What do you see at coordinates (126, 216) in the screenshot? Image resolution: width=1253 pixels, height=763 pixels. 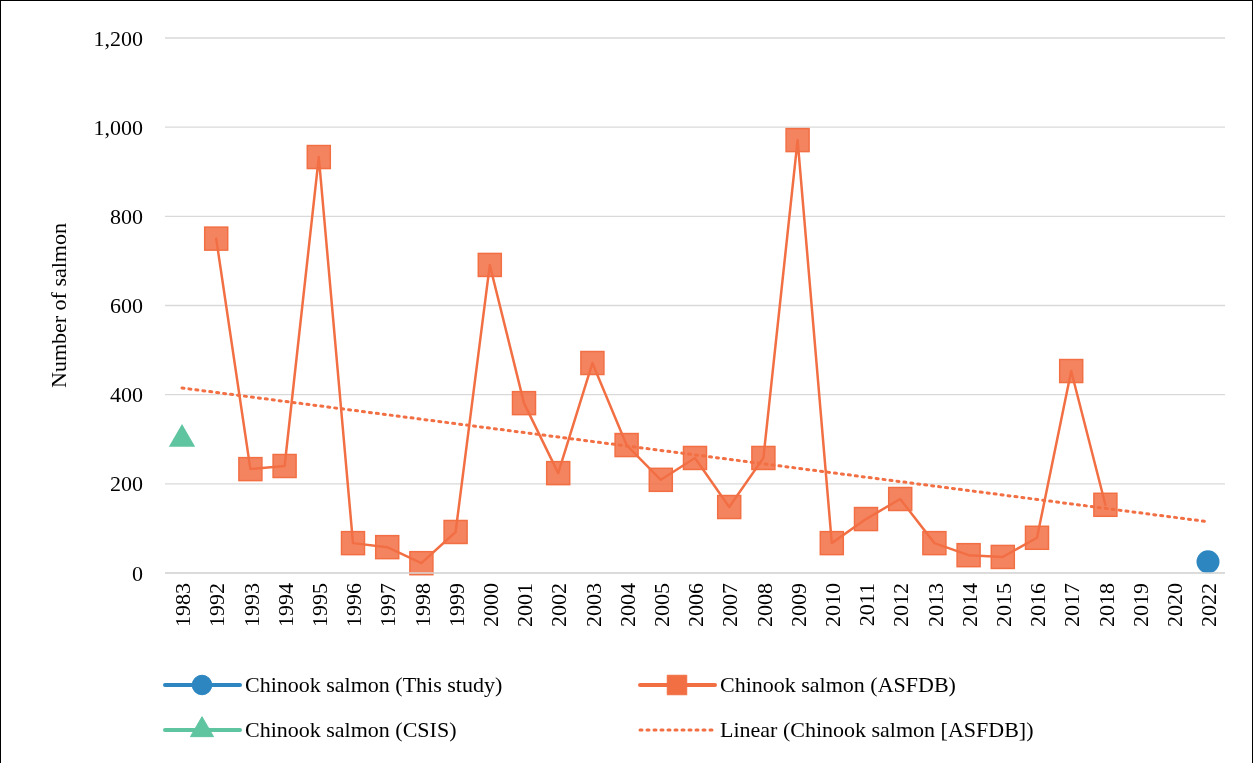 I see `y-tick-label: 800` at bounding box center [126, 216].